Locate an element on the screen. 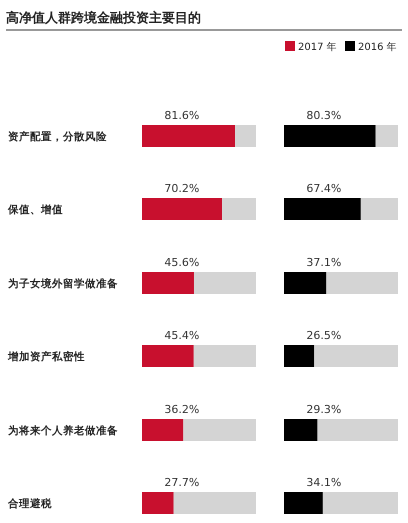  data-label: 27.7% is located at coordinates (182, 482).